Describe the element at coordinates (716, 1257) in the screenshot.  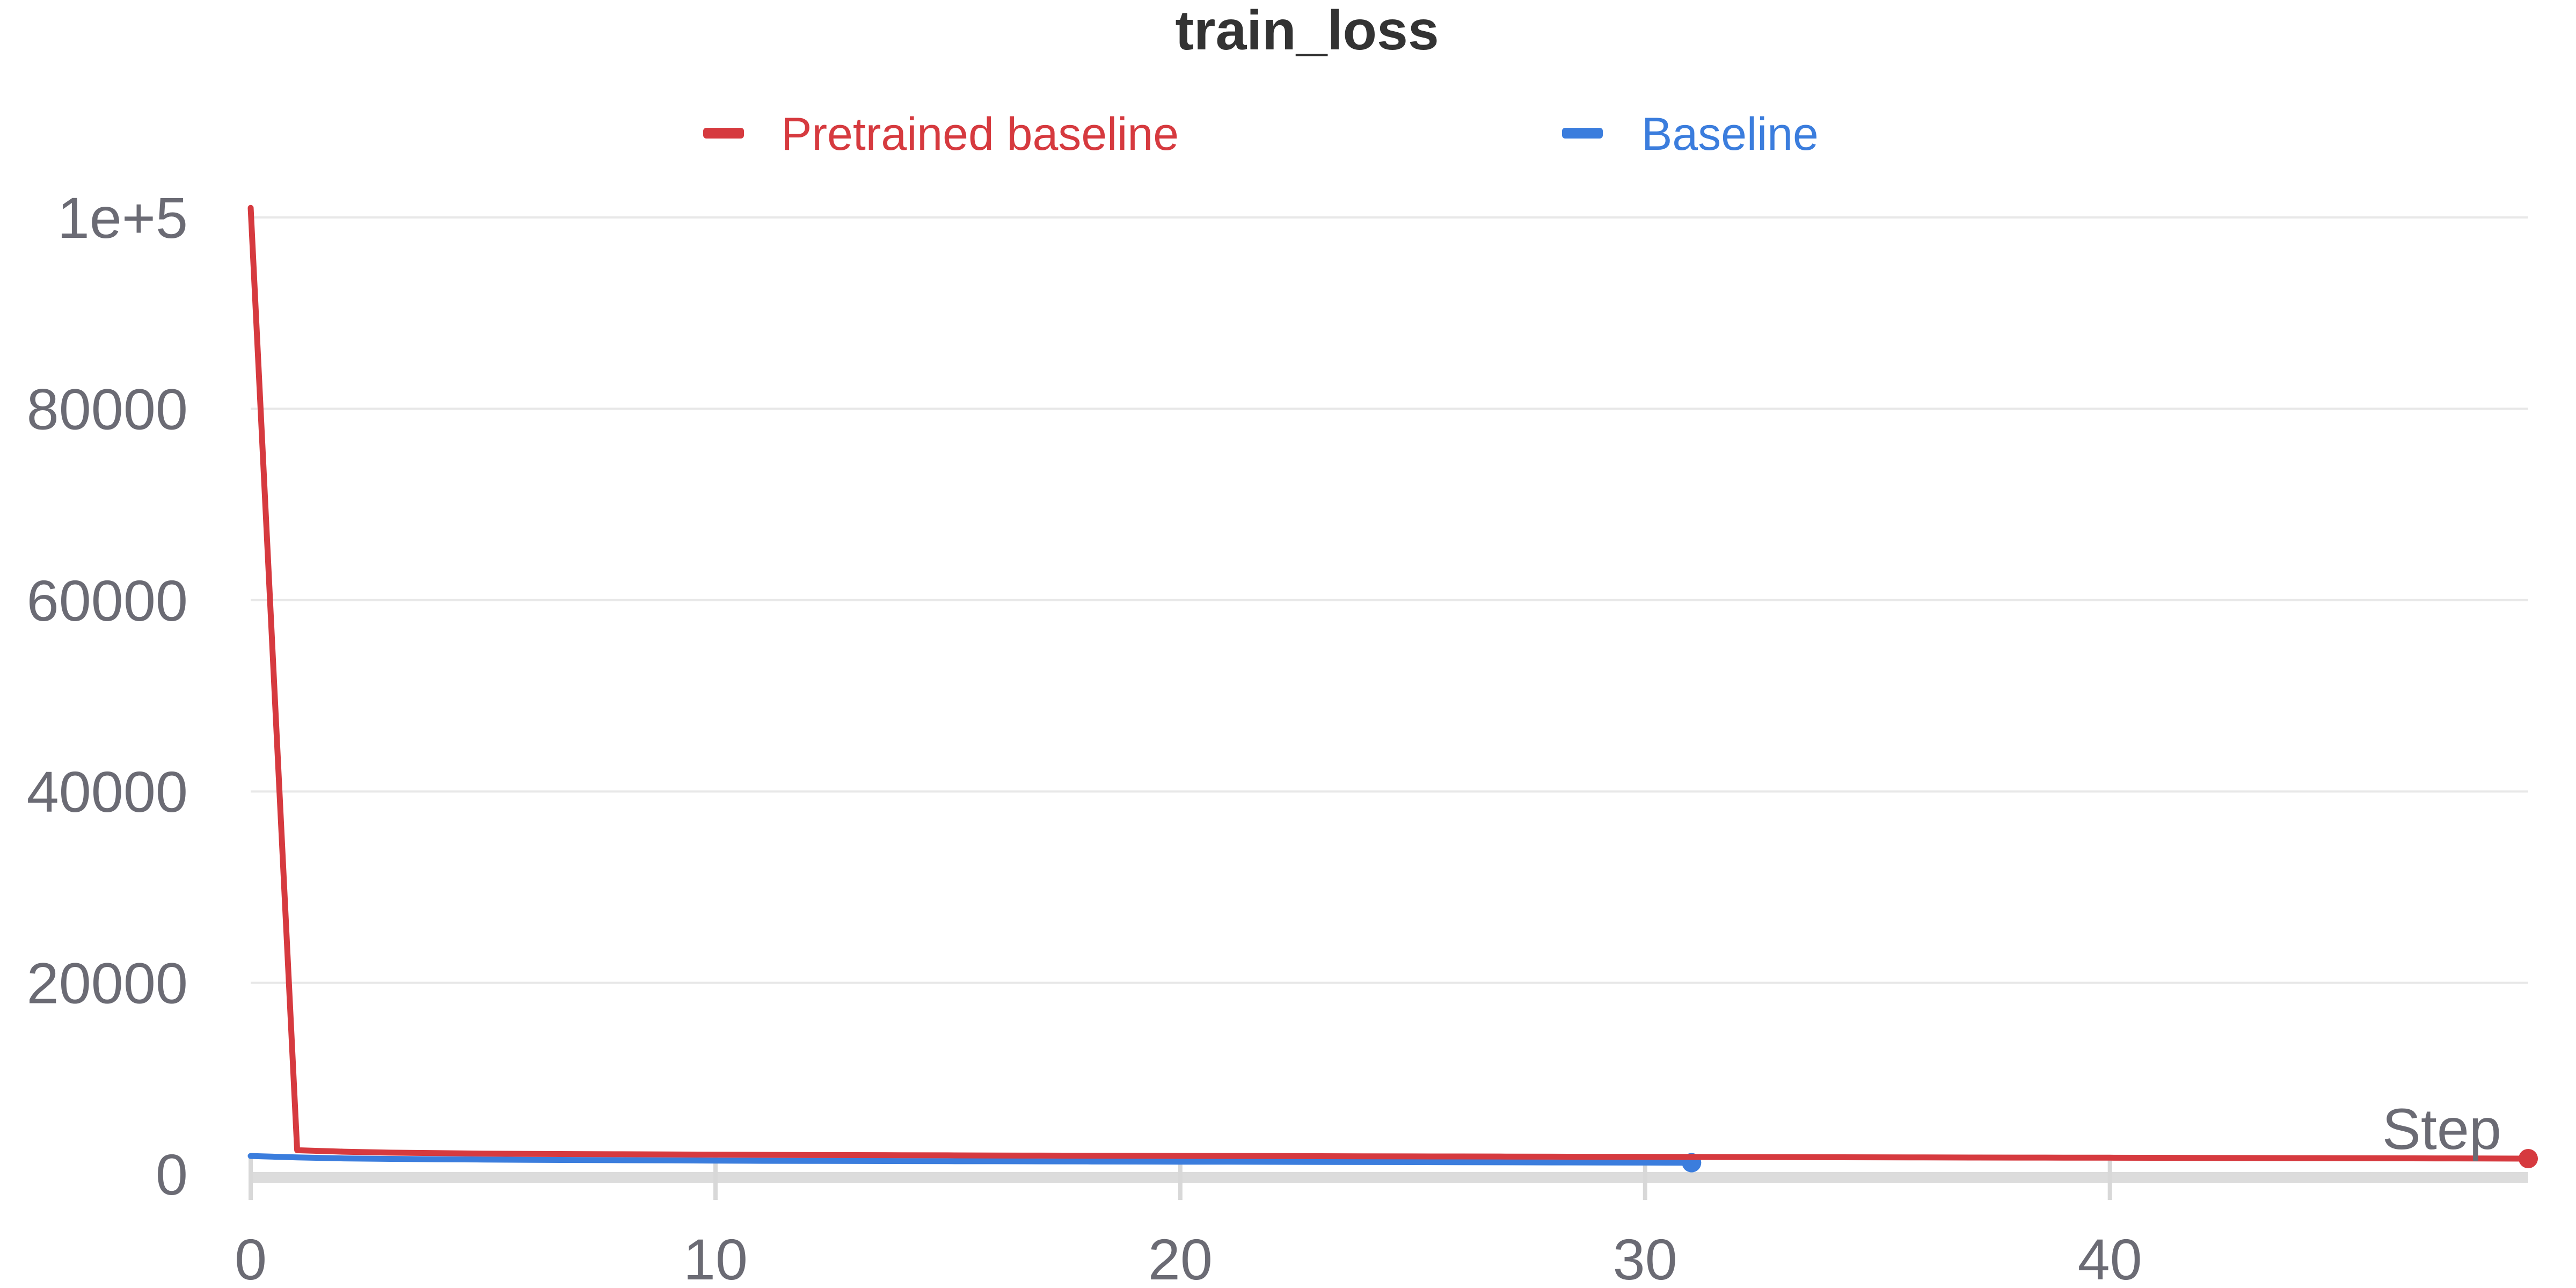
I see `x-tick-label: 10` at that location.